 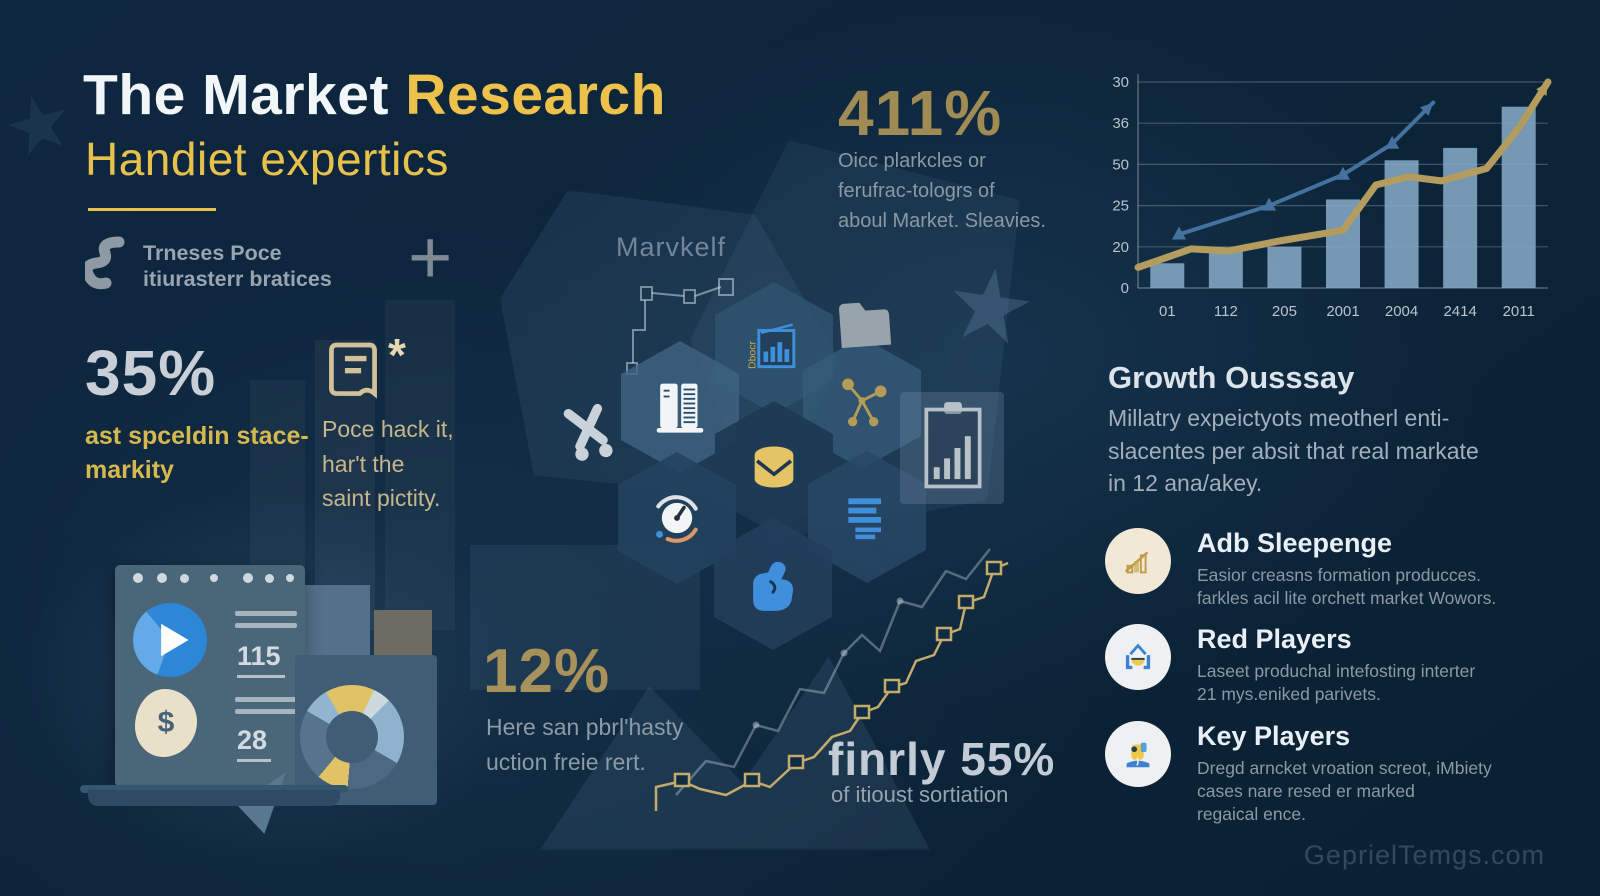 What do you see at coordinates (397, 355) in the screenshot?
I see `scroll-asterisk: *` at bounding box center [397, 355].